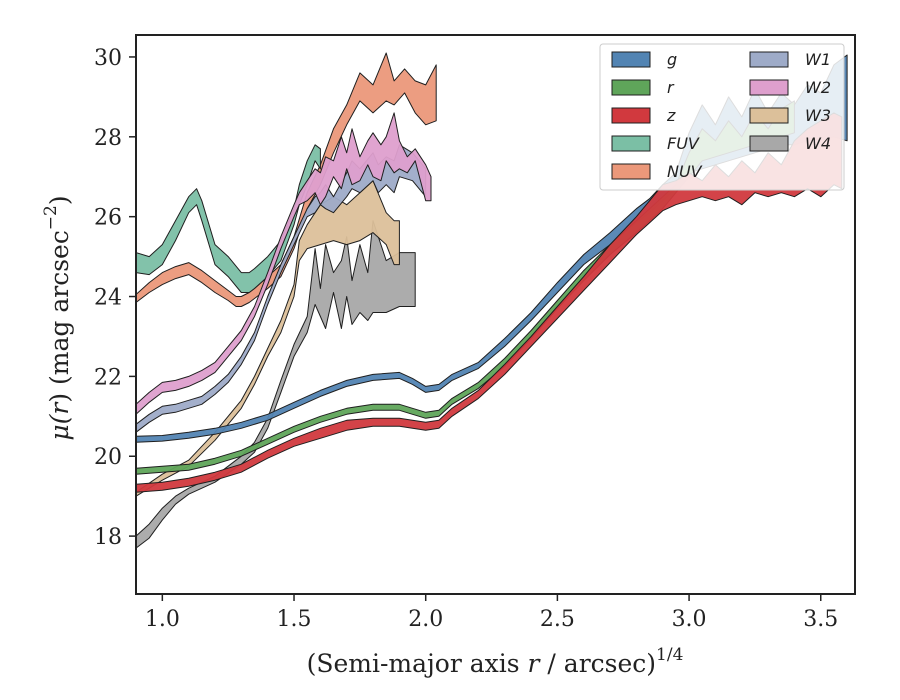 This screenshot has width=900, height=700. Describe the element at coordinates (685, 171) in the screenshot. I see `legend-label-nuv: NUV` at that location.